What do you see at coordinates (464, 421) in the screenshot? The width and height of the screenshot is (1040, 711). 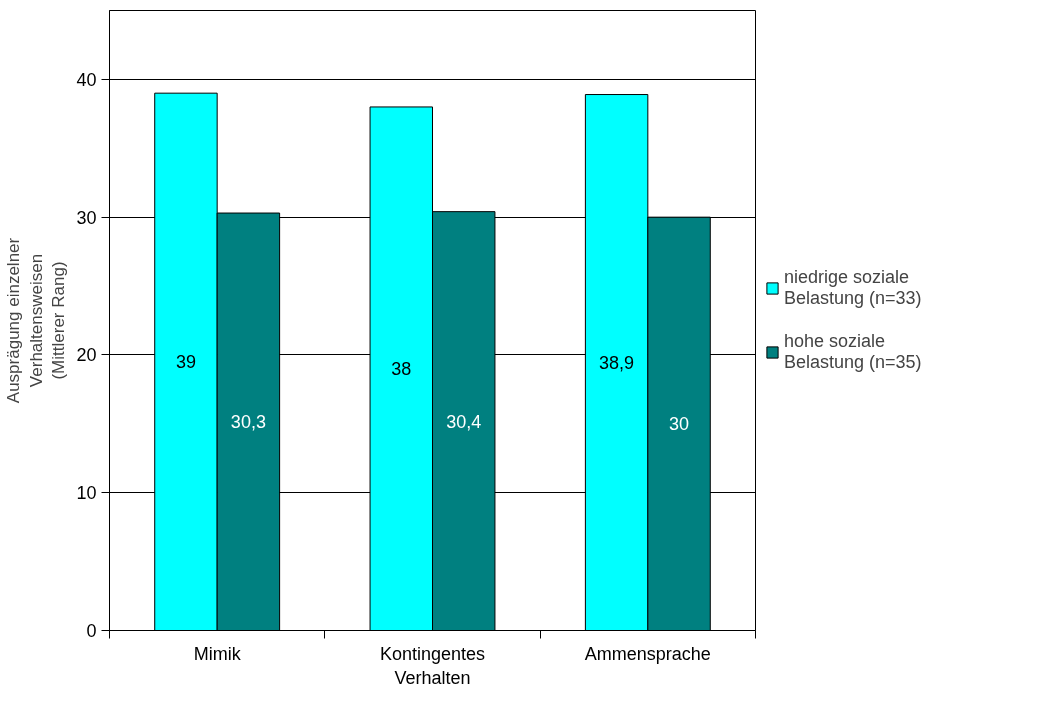 I see `data-label: 30,4` at bounding box center [464, 421].